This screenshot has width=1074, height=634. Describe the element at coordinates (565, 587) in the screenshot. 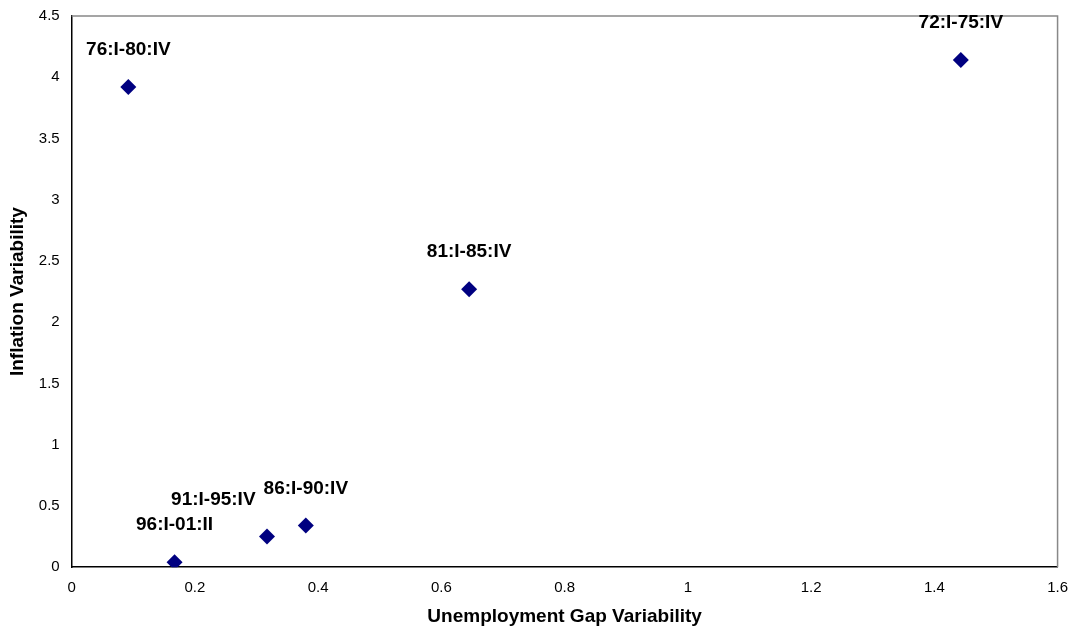

I see `x-tick-label: 0.8` at that location.